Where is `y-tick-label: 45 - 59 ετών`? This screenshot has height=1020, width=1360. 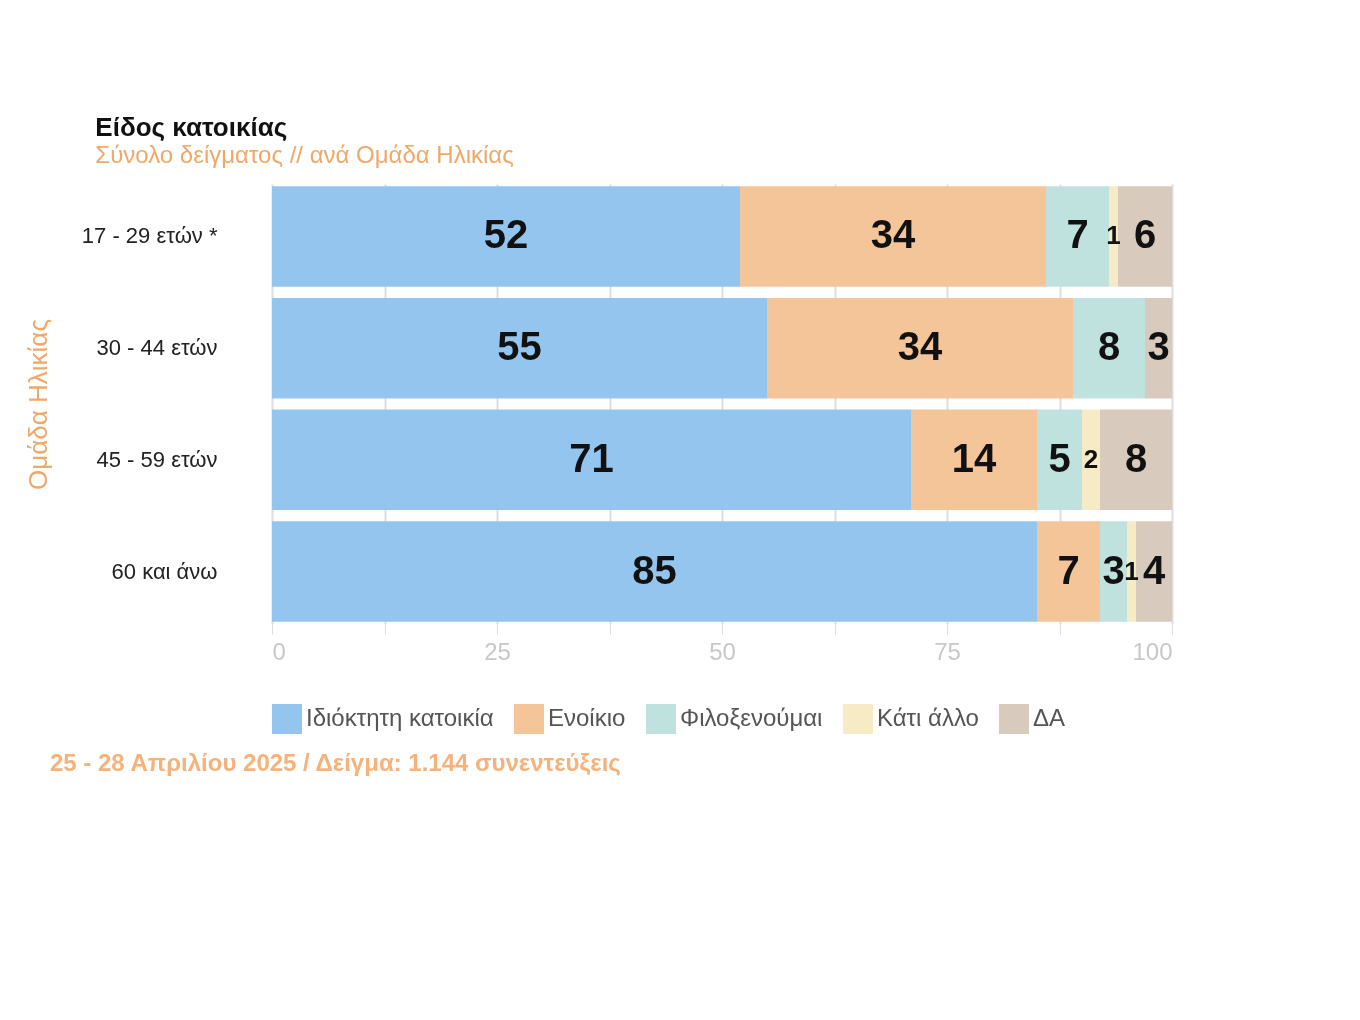
y-tick-label: 45 - 59 ετών is located at coordinates (157, 459).